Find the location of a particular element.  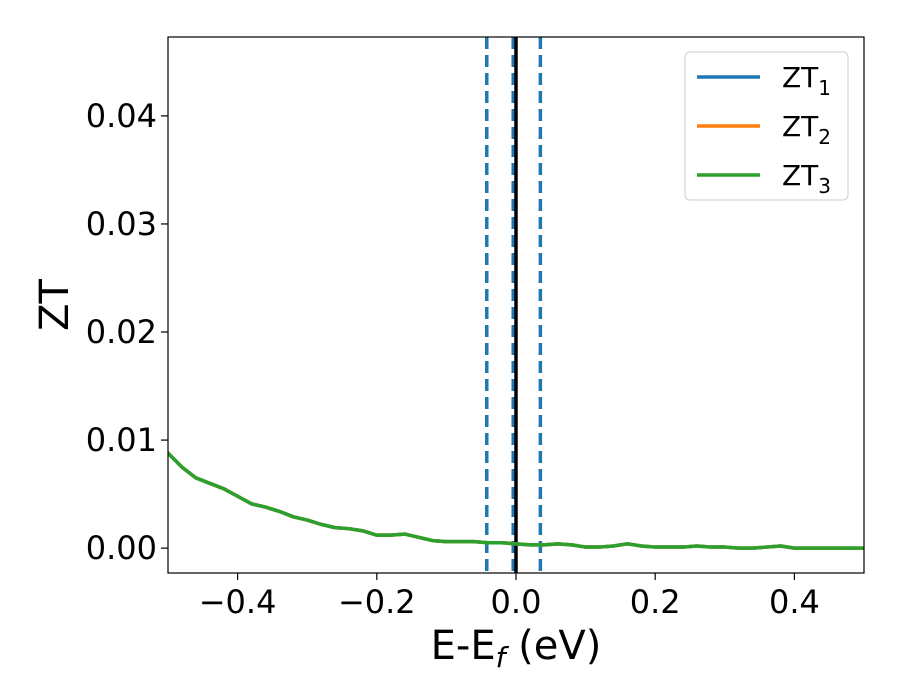

legend-label-3: ZT3 is located at coordinates (806, 178).